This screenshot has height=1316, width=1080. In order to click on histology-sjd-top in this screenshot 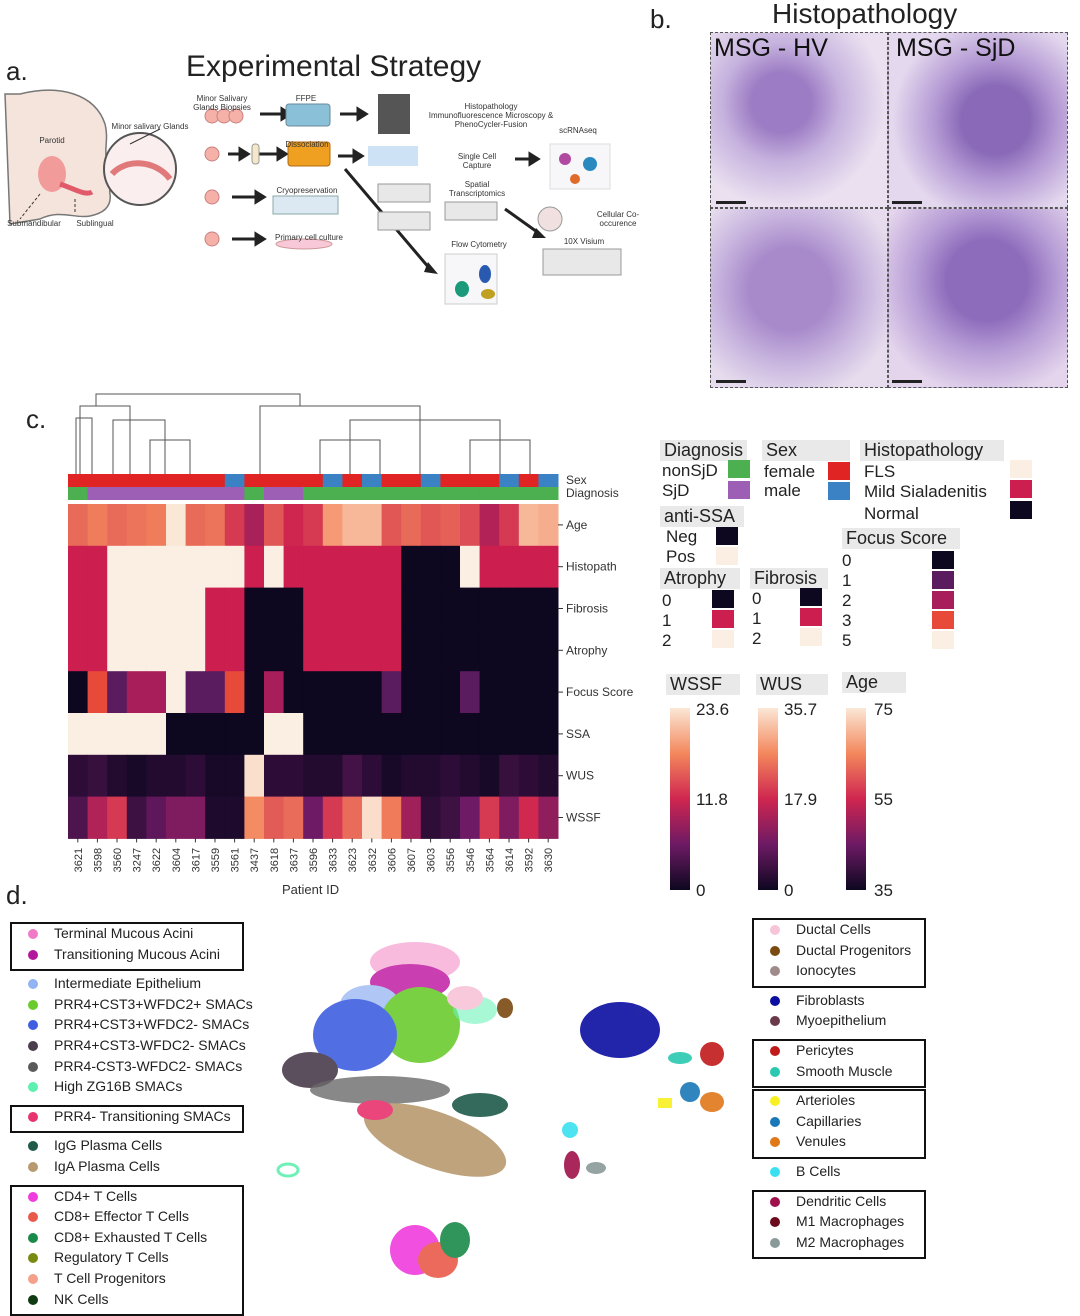, I will do `click(978, 120)`.